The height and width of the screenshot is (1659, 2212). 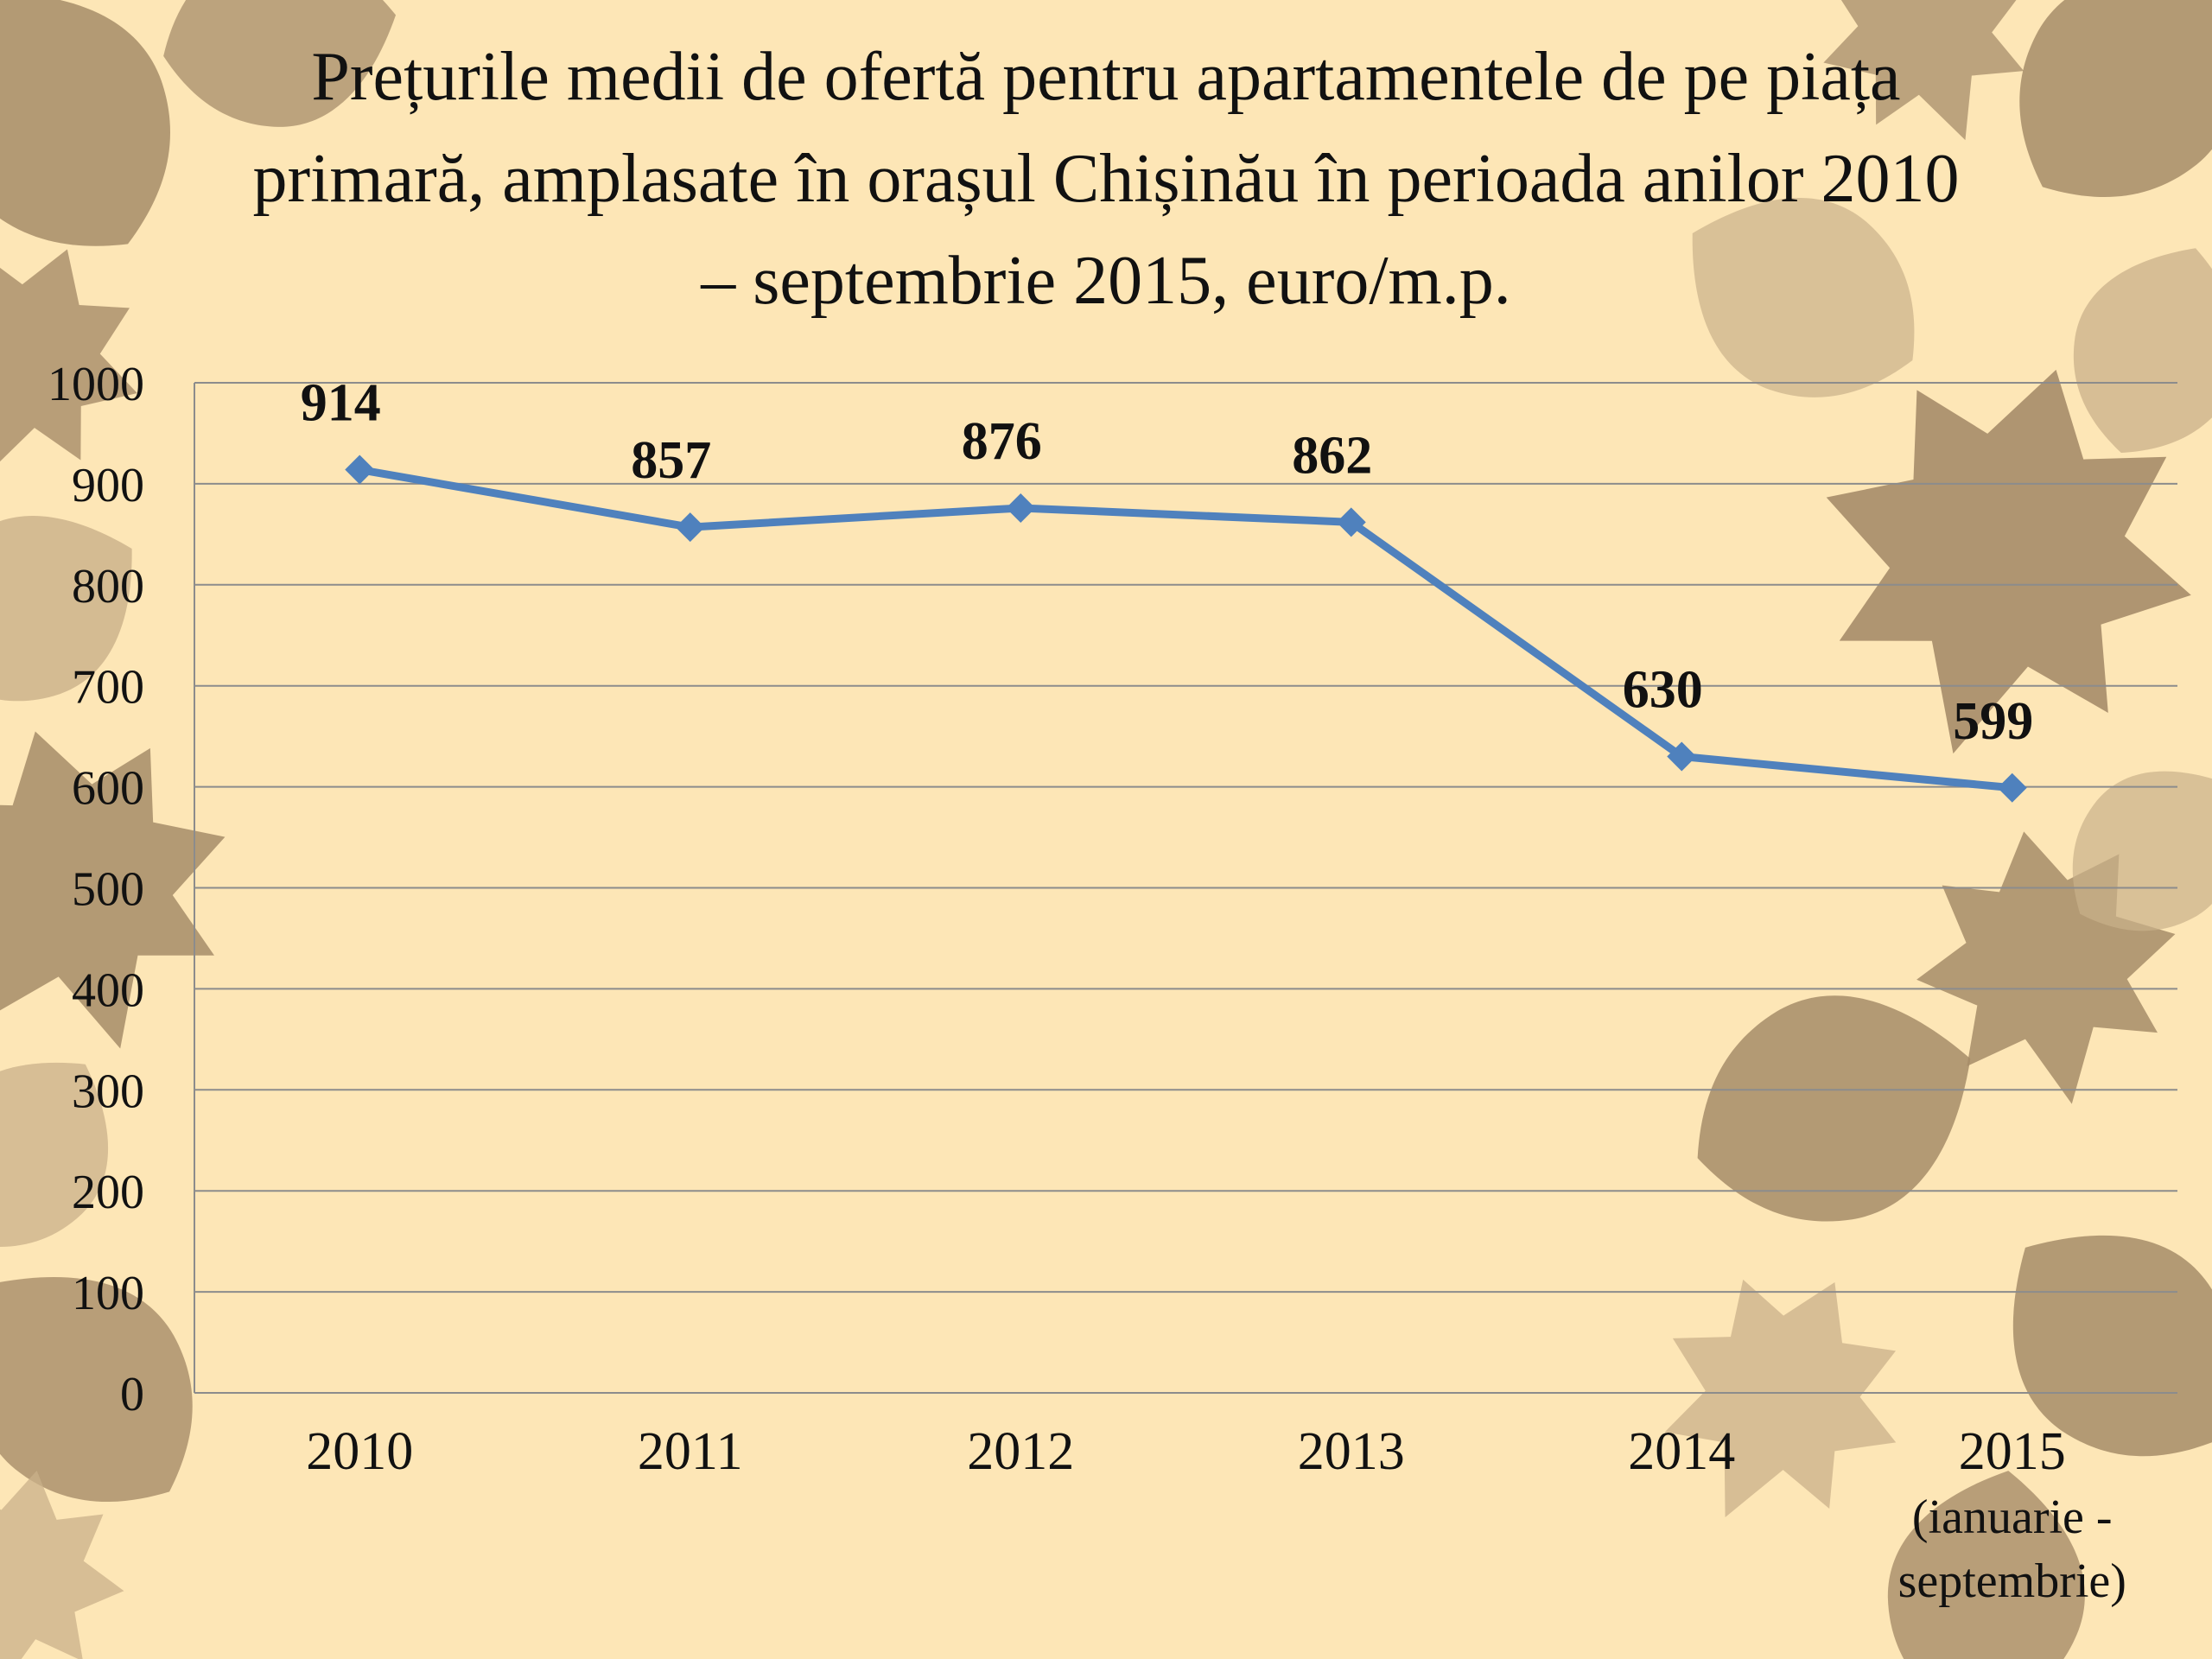 I want to click on x-tick-label-line: septembrie), so click(x=2012, y=1581).